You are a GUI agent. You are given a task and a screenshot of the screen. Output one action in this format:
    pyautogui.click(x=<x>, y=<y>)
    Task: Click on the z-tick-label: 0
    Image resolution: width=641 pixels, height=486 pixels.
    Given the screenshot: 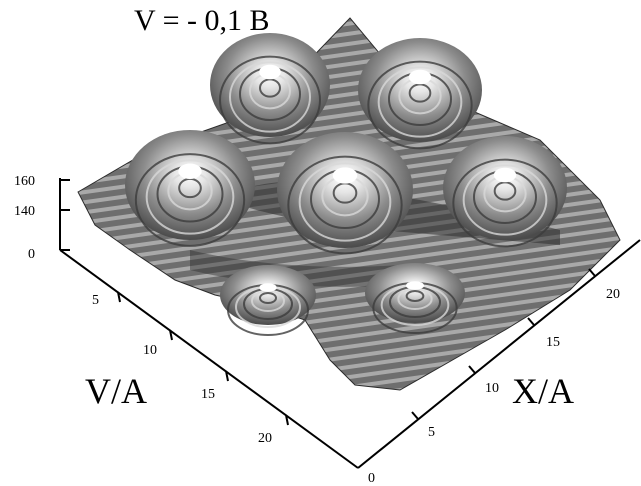 What is the action you would take?
    pyautogui.click(x=31, y=254)
    